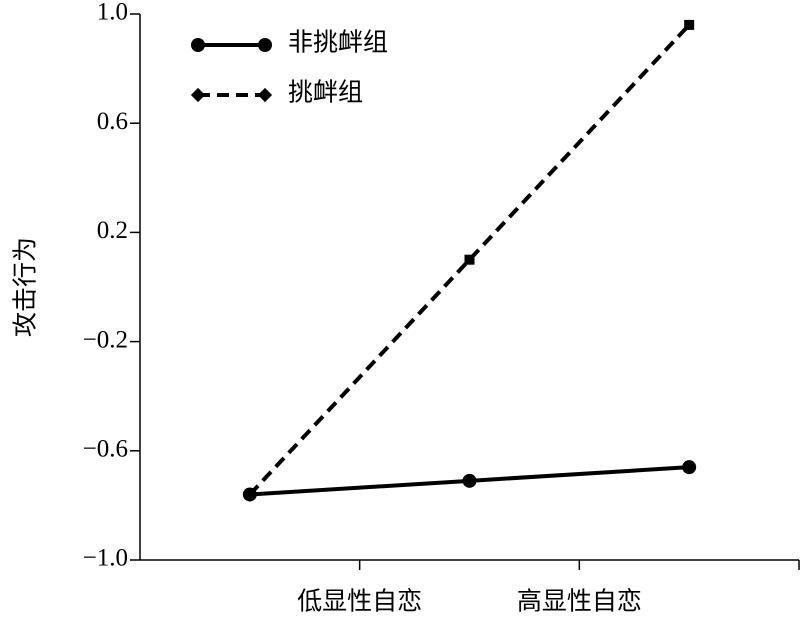 This screenshot has width=800, height=622. Describe the element at coordinates (325, 93) in the screenshot. I see `legend-label: 挑衅组` at that location.